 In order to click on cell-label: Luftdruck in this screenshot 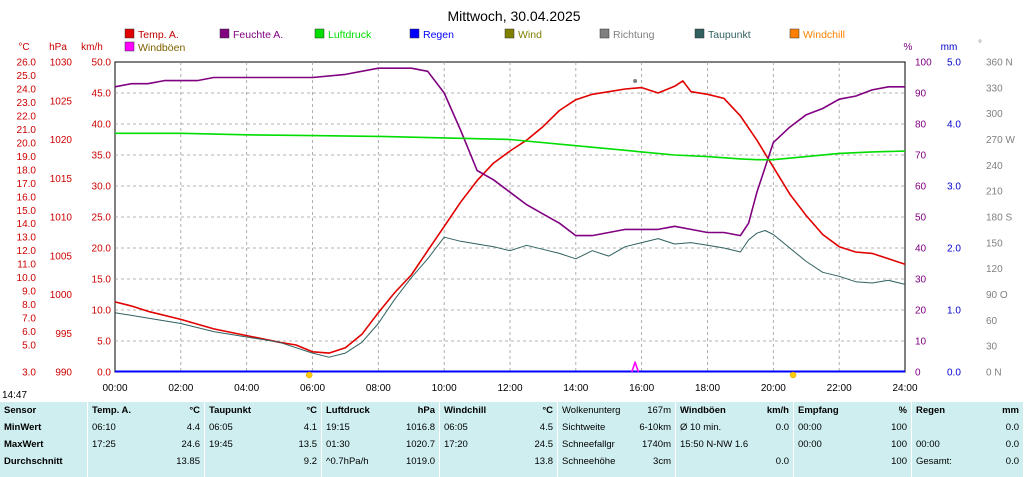, I will do `click(348, 410)`.